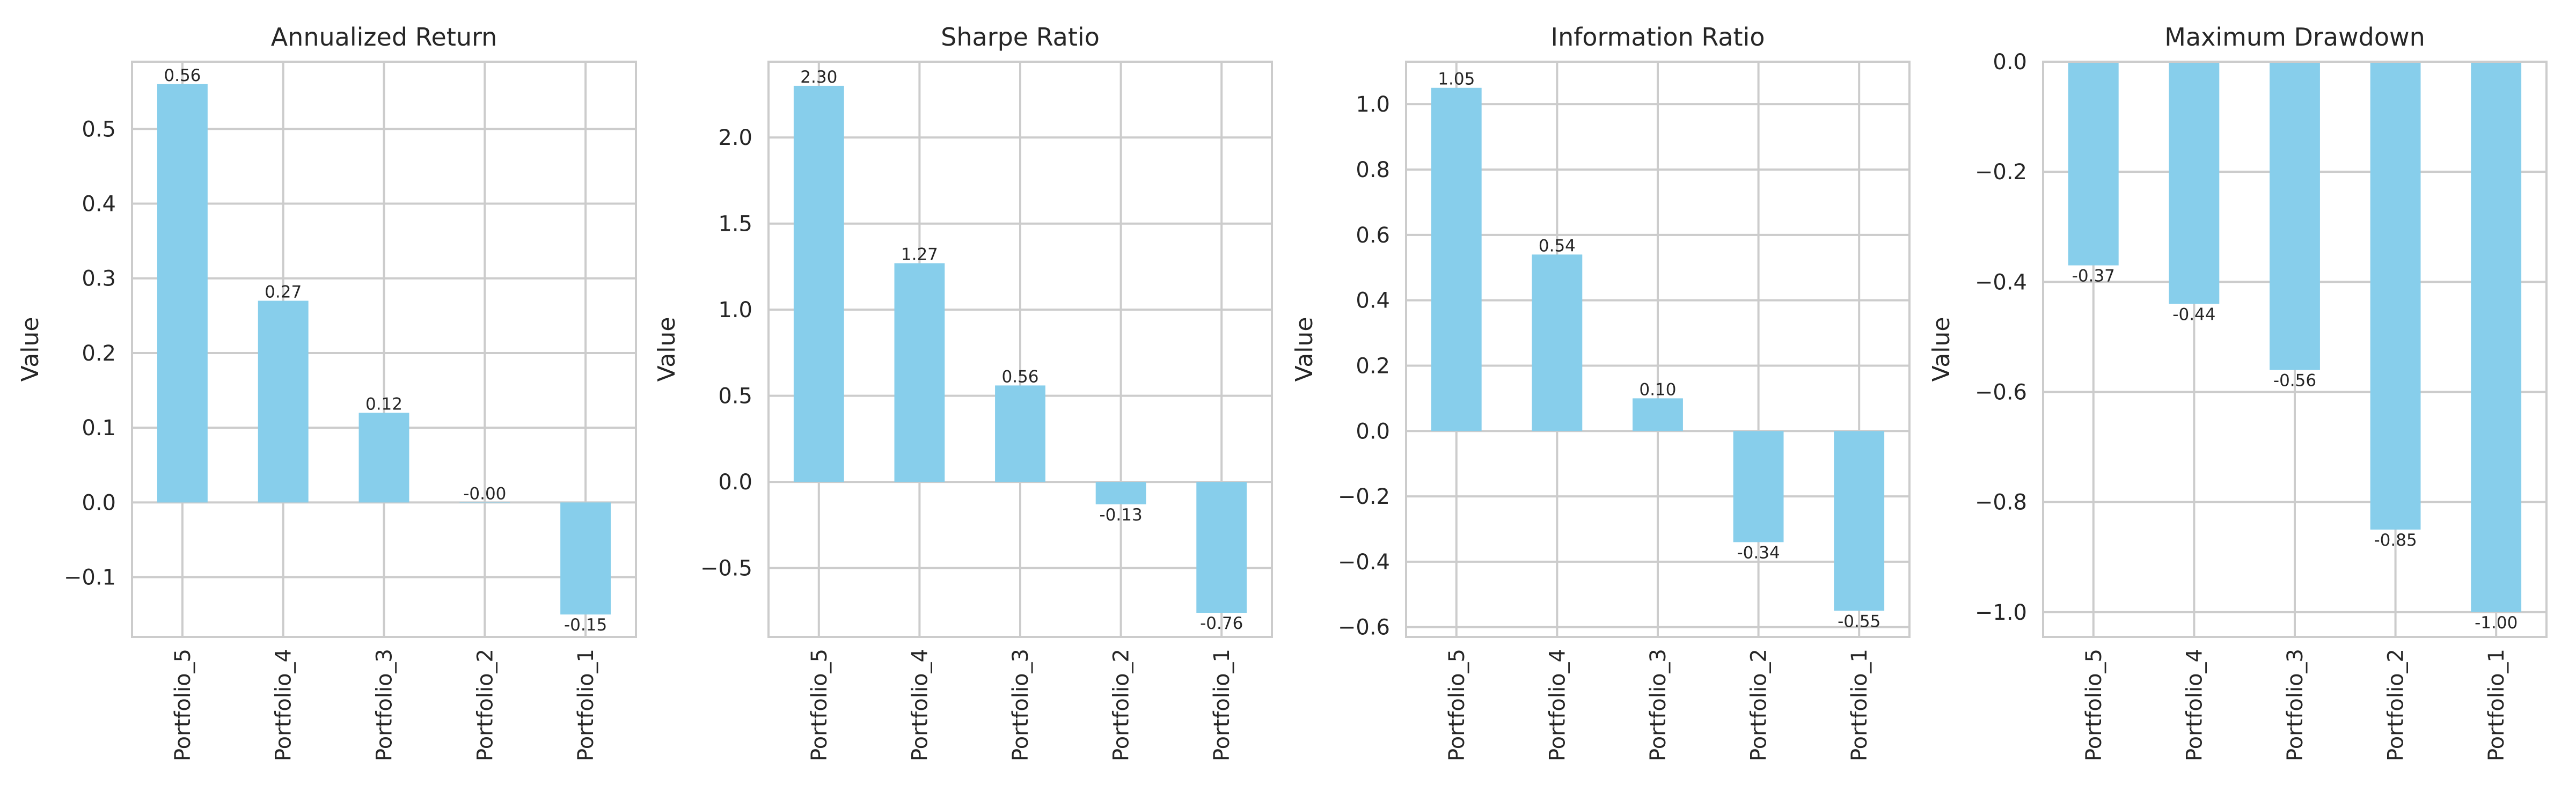 This screenshot has width=2576, height=807. I want to click on y-tick-label: 0.8, so click(1373, 170).